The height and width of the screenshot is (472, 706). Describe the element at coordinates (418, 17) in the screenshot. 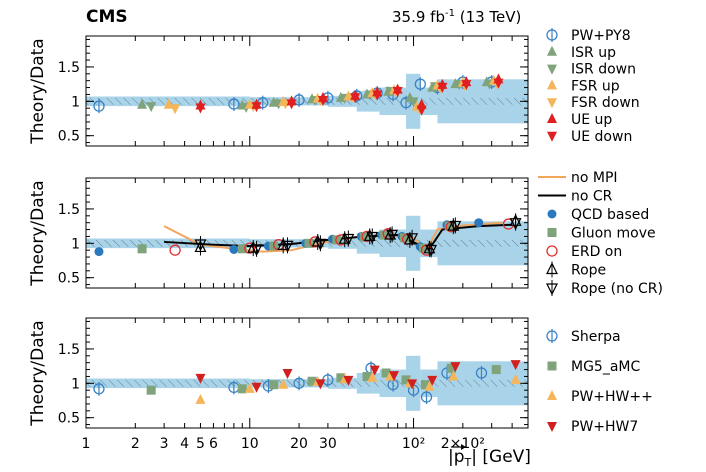

I see `lumi-value: 35.9 fb` at that location.